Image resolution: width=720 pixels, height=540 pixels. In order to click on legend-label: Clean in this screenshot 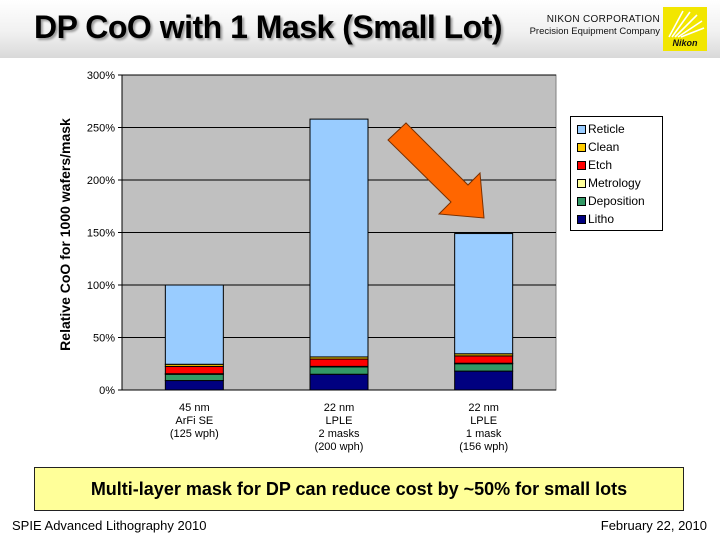, I will do `click(604, 147)`.